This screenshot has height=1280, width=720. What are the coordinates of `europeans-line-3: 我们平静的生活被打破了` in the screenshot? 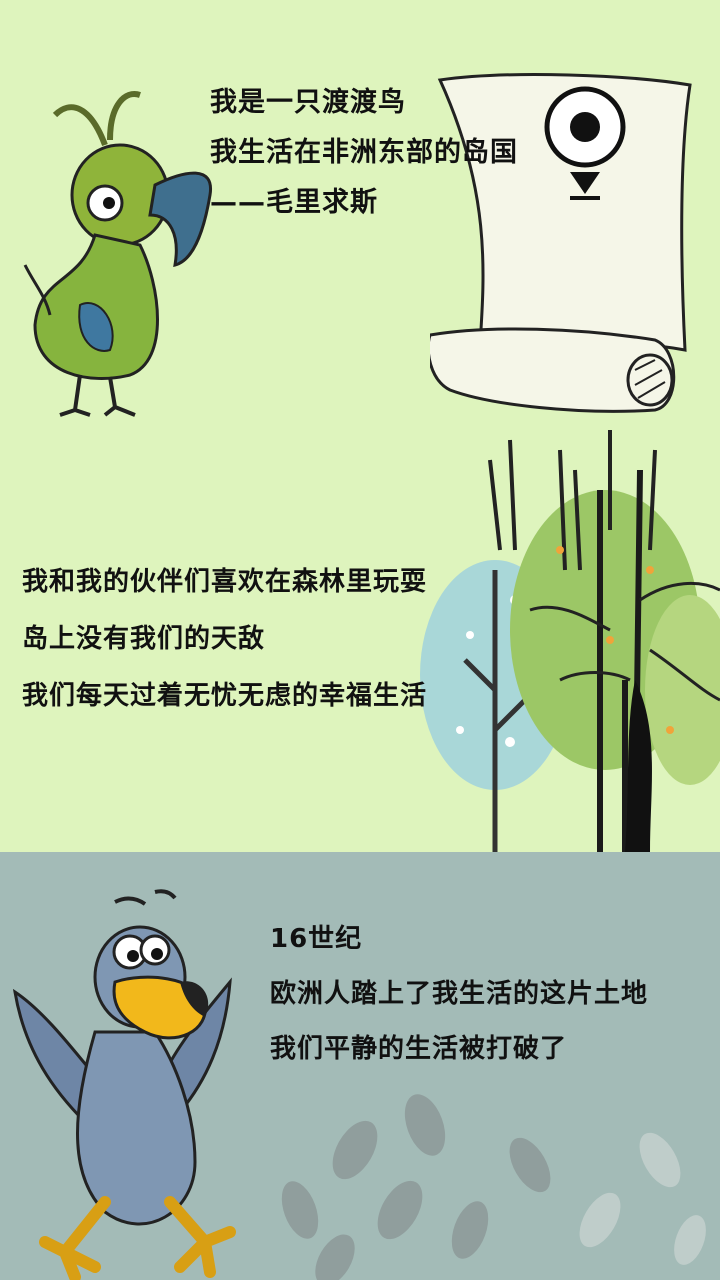 It's located at (419, 1049).